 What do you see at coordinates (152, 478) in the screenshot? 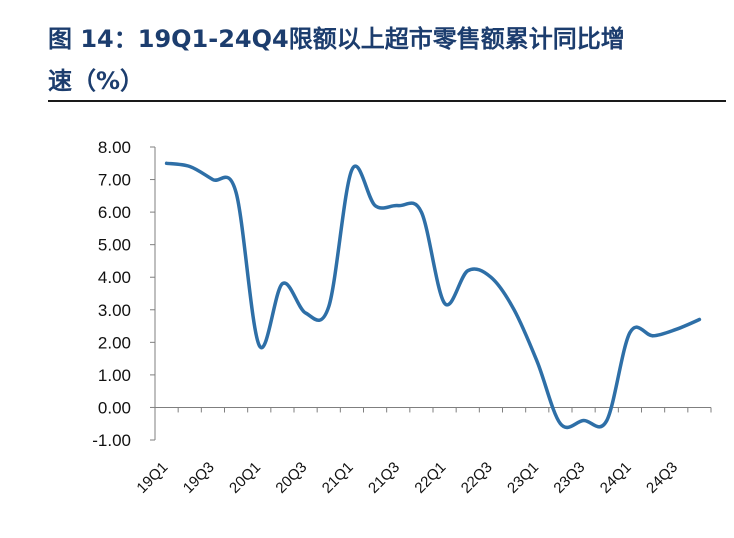
I see `x-tick-label: 19Q1` at bounding box center [152, 478].